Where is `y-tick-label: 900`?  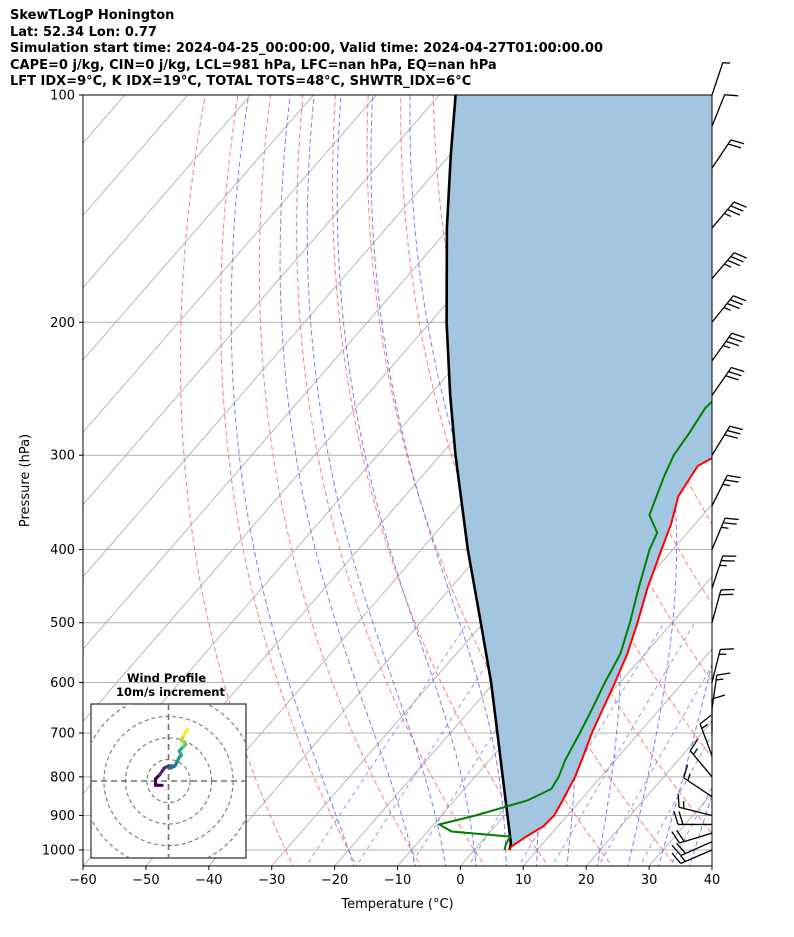
y-tick-label: 900 is located at coordinates (62, 816).